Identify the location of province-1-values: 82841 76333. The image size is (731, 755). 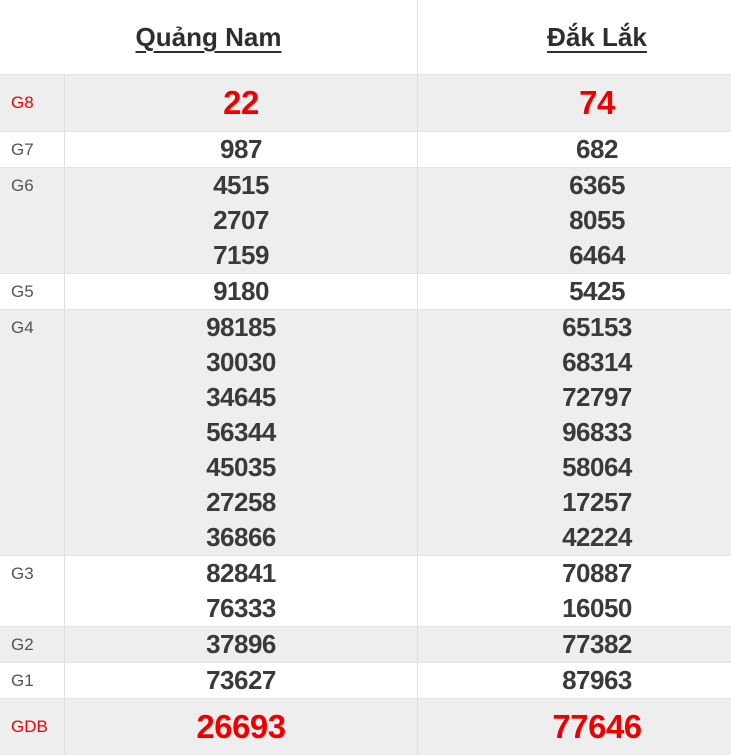
(241, 591).